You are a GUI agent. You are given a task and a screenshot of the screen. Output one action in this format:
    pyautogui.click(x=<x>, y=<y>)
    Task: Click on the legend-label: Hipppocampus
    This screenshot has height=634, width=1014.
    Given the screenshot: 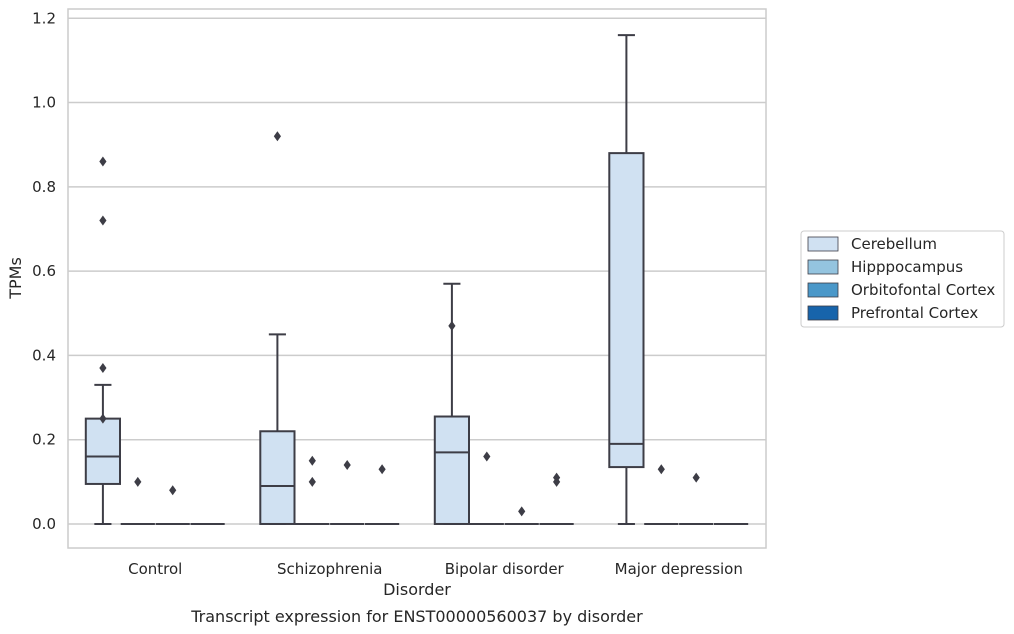 What is the action you would take?
    pyautogui.click(x=907, y=267)
    